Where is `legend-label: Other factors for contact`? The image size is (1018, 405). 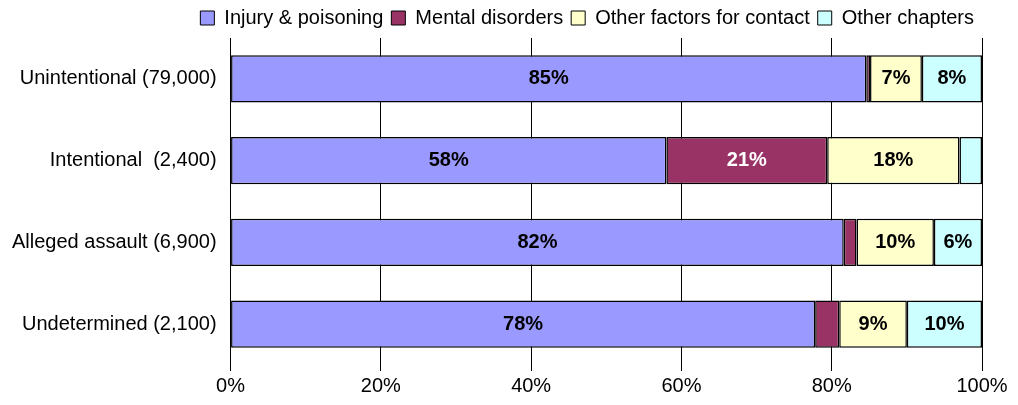
legend-label: Other factors for contact is located at coordinates (703, 16).